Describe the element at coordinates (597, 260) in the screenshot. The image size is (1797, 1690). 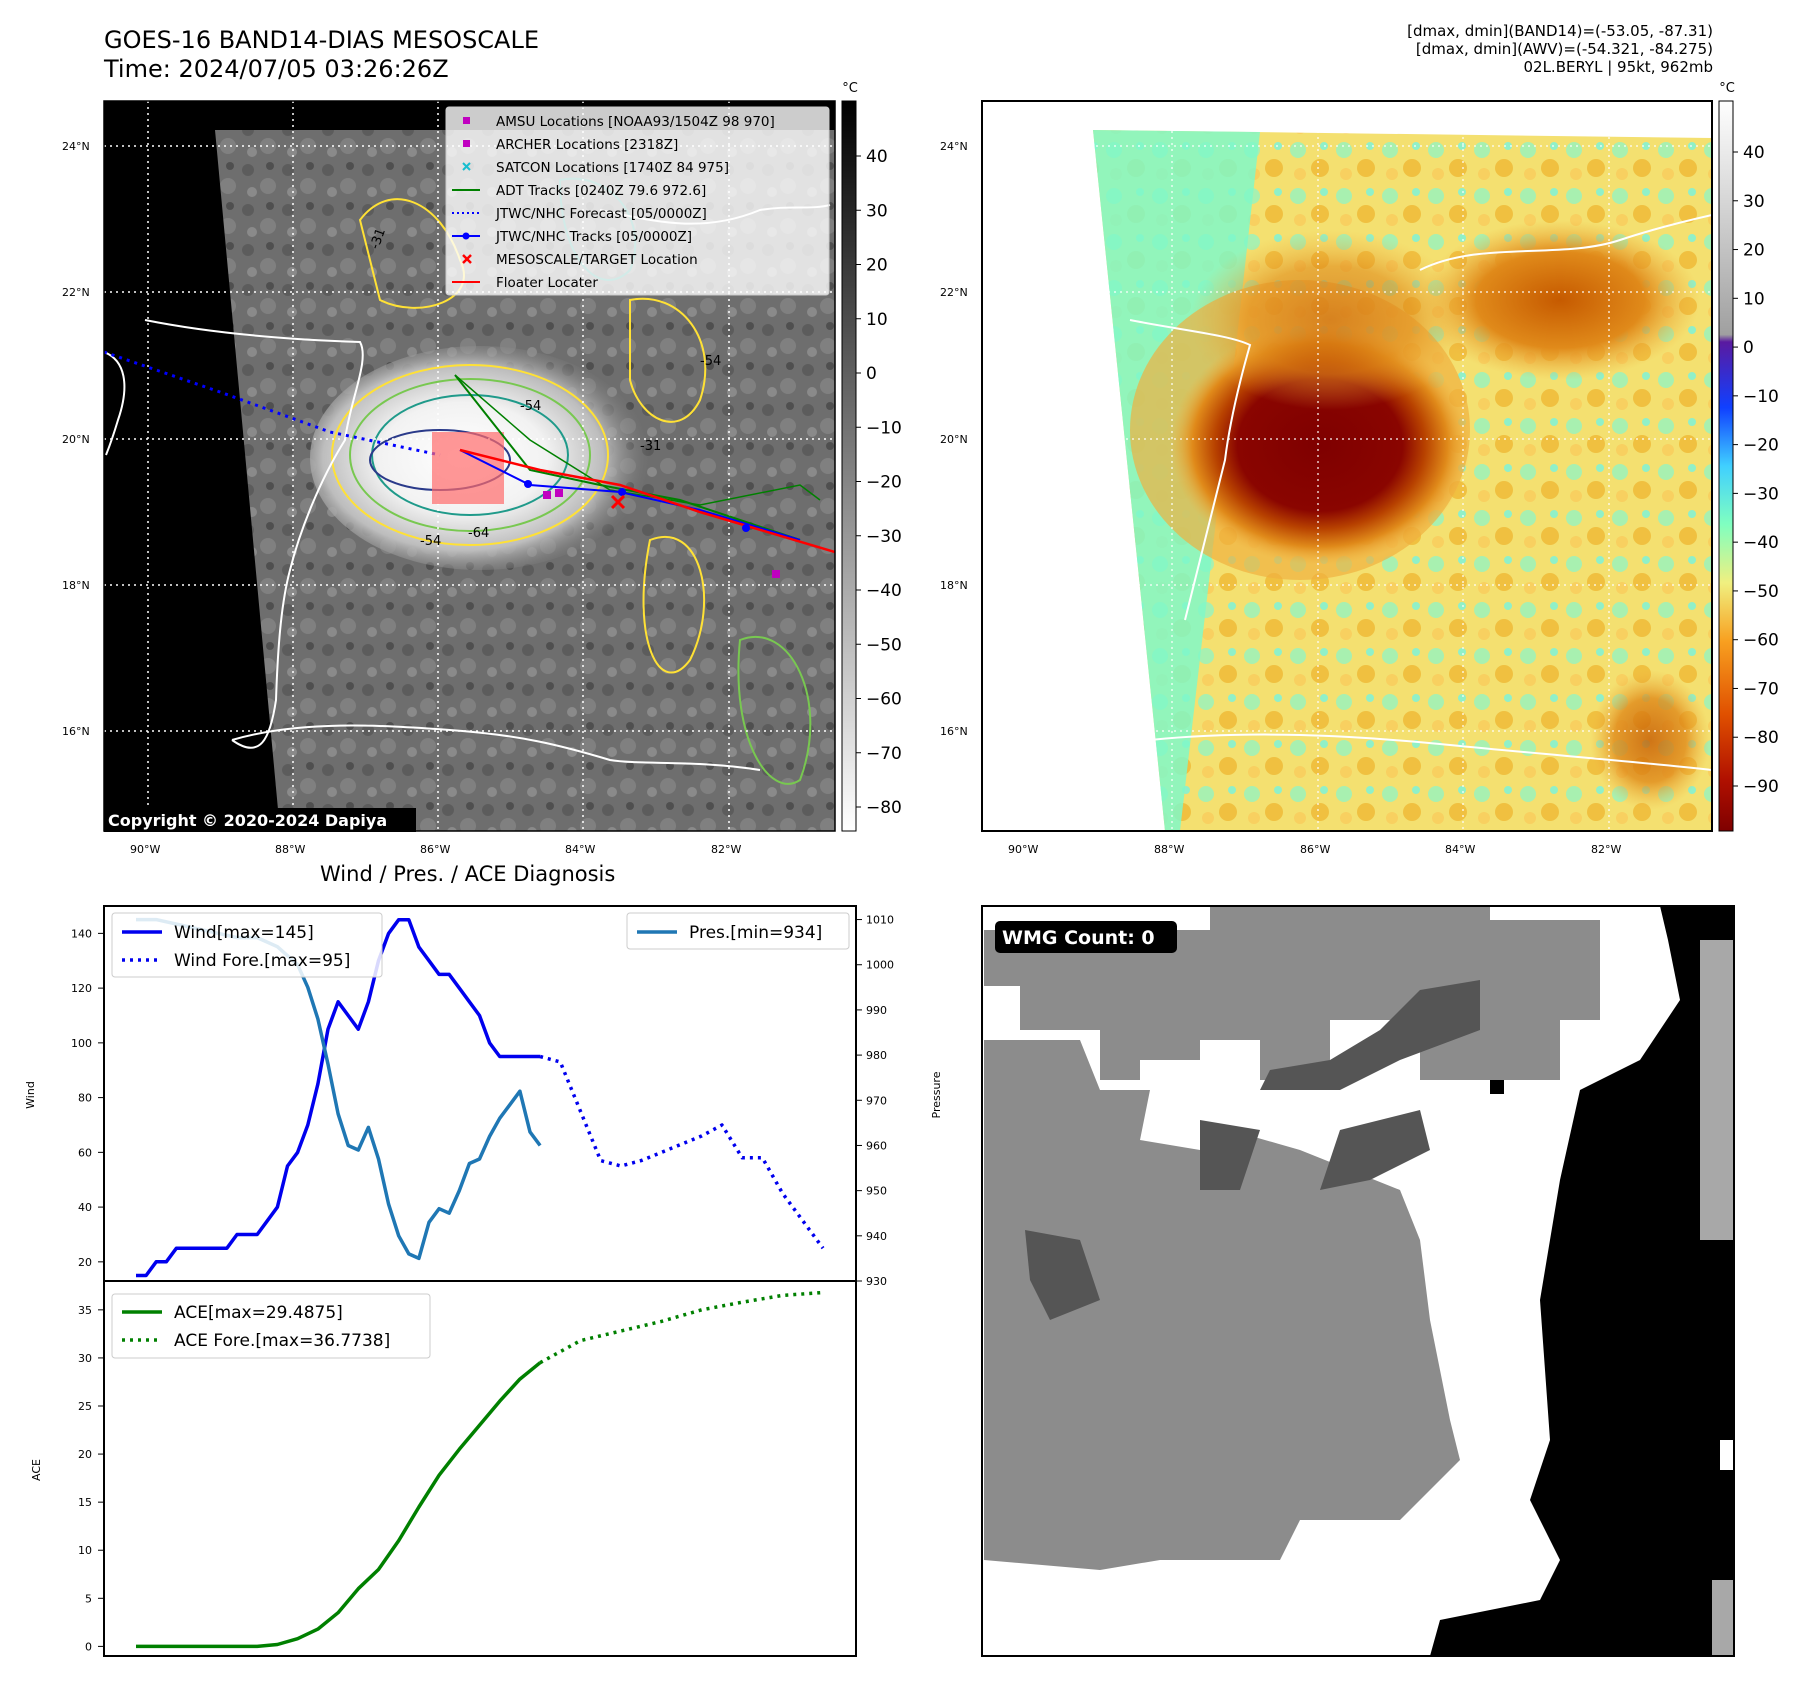
I see `legend-mesoscale: MESOSCALE/TARGET Location` at that location.